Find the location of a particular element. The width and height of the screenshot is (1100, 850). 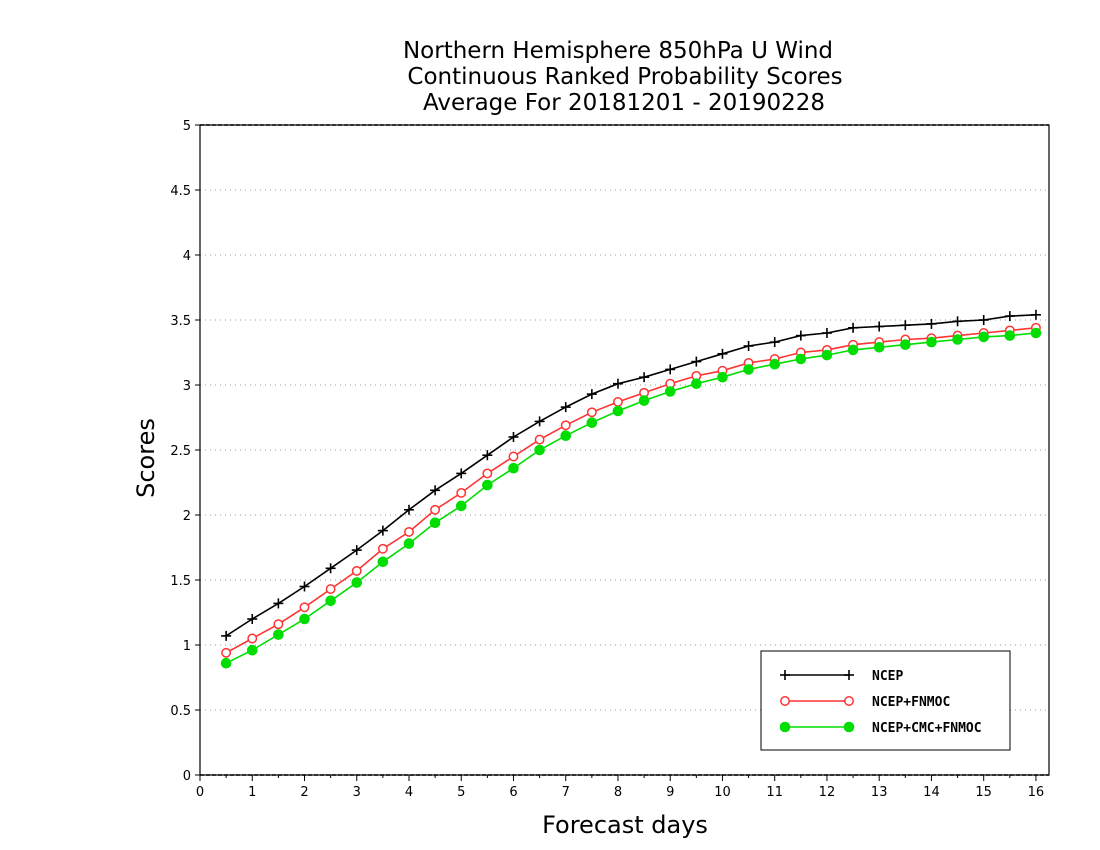

y-tick-label: 3 is located at coordinates (187, 386).